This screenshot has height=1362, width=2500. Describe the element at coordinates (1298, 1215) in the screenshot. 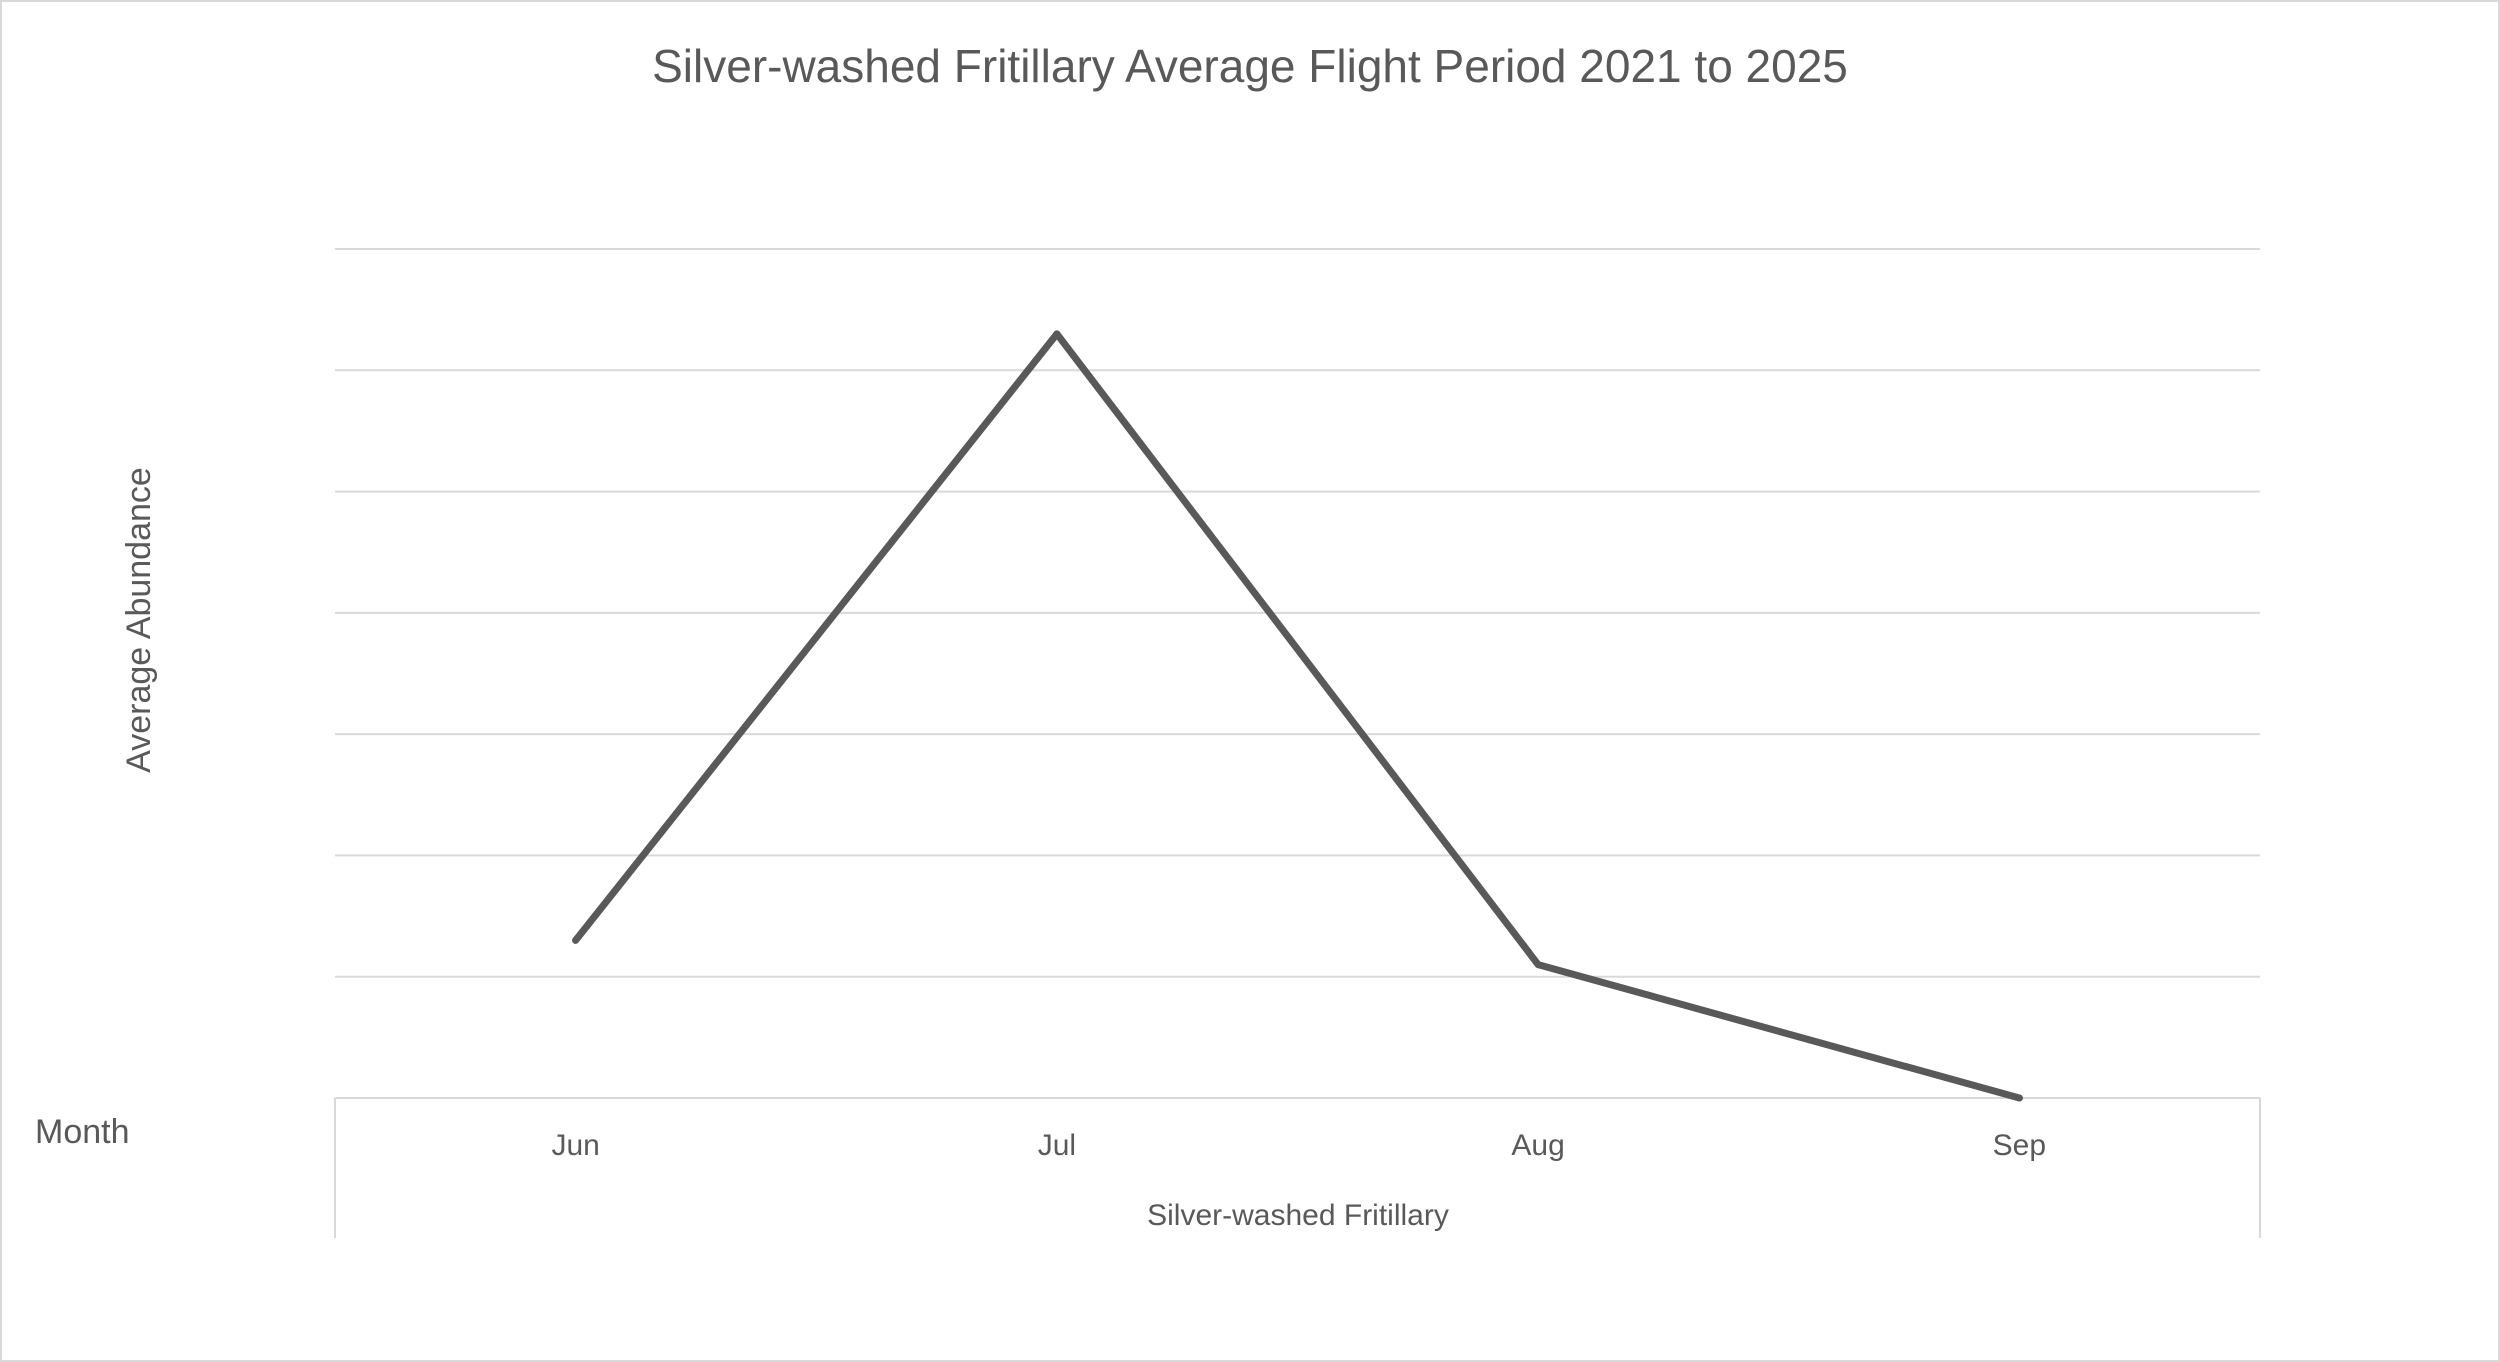

I see `x-axis-title: Silver-washed Fritillary` at that location.